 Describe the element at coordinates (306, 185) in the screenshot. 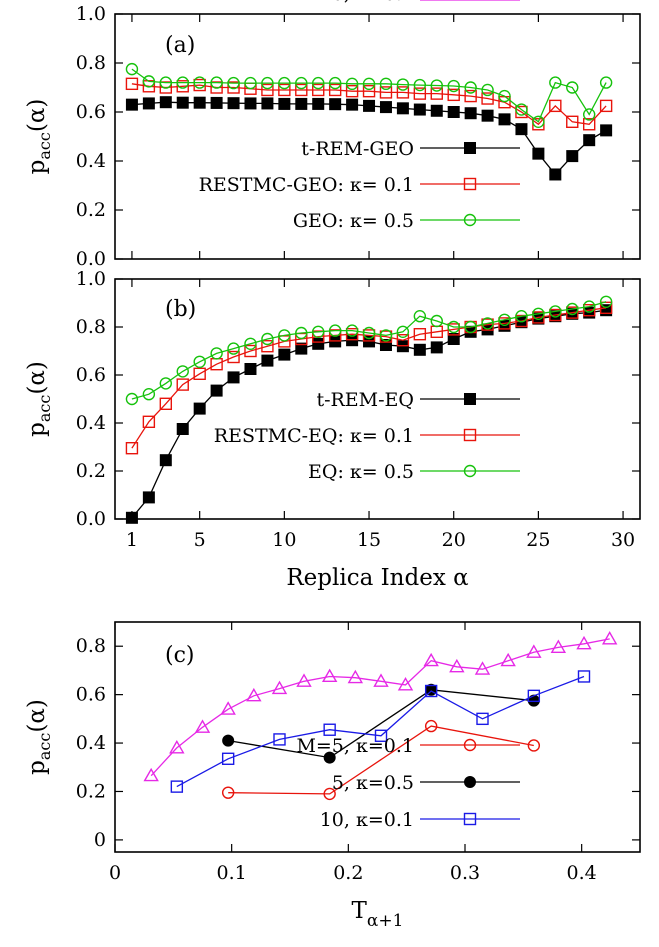

I see `legend-label: RESTMC-GEO: κ= 0.1` at that location.